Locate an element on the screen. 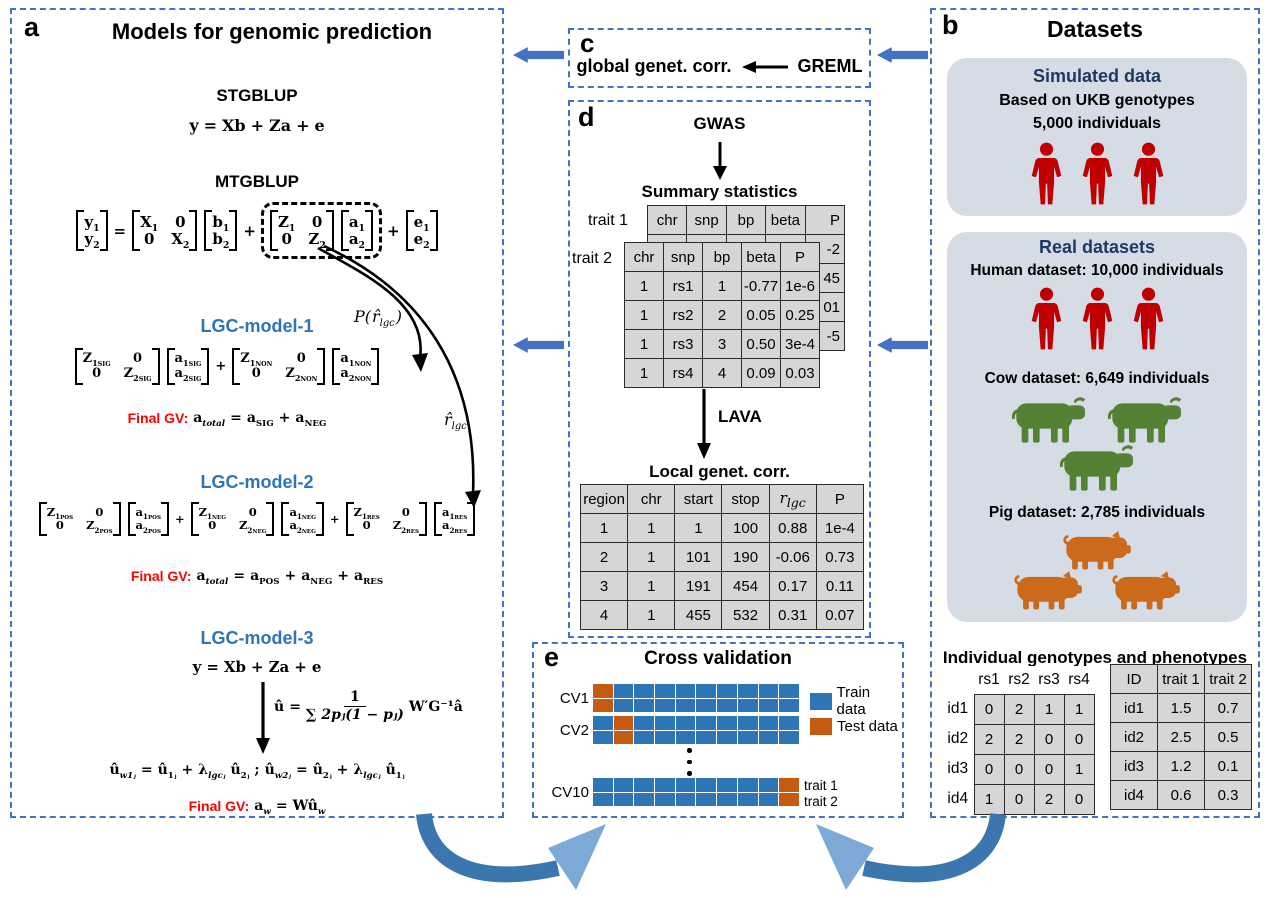 The height and width of the screenshot is (898, 1269). panel-d-label: d is located at coordinates (586, 117).